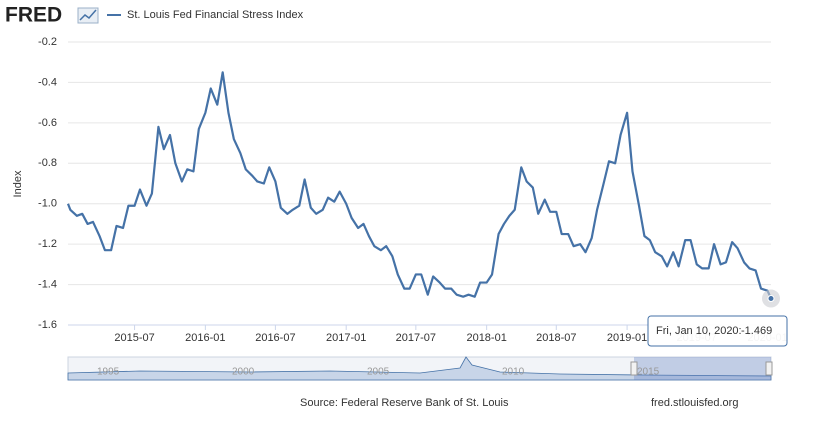  What do you see at coordinates (47, 163) in the screenshot?
I see `y-tick-label: -0.8` at bounding box center [47, 163].